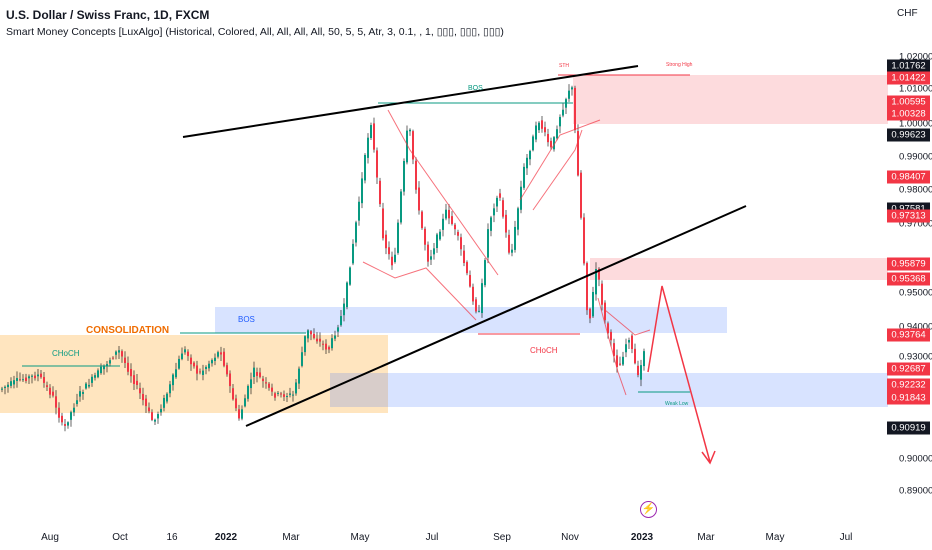 The height and width of the screenshot is (550, 932). I want to click on price-label: 1.01422, so click(908, 78).